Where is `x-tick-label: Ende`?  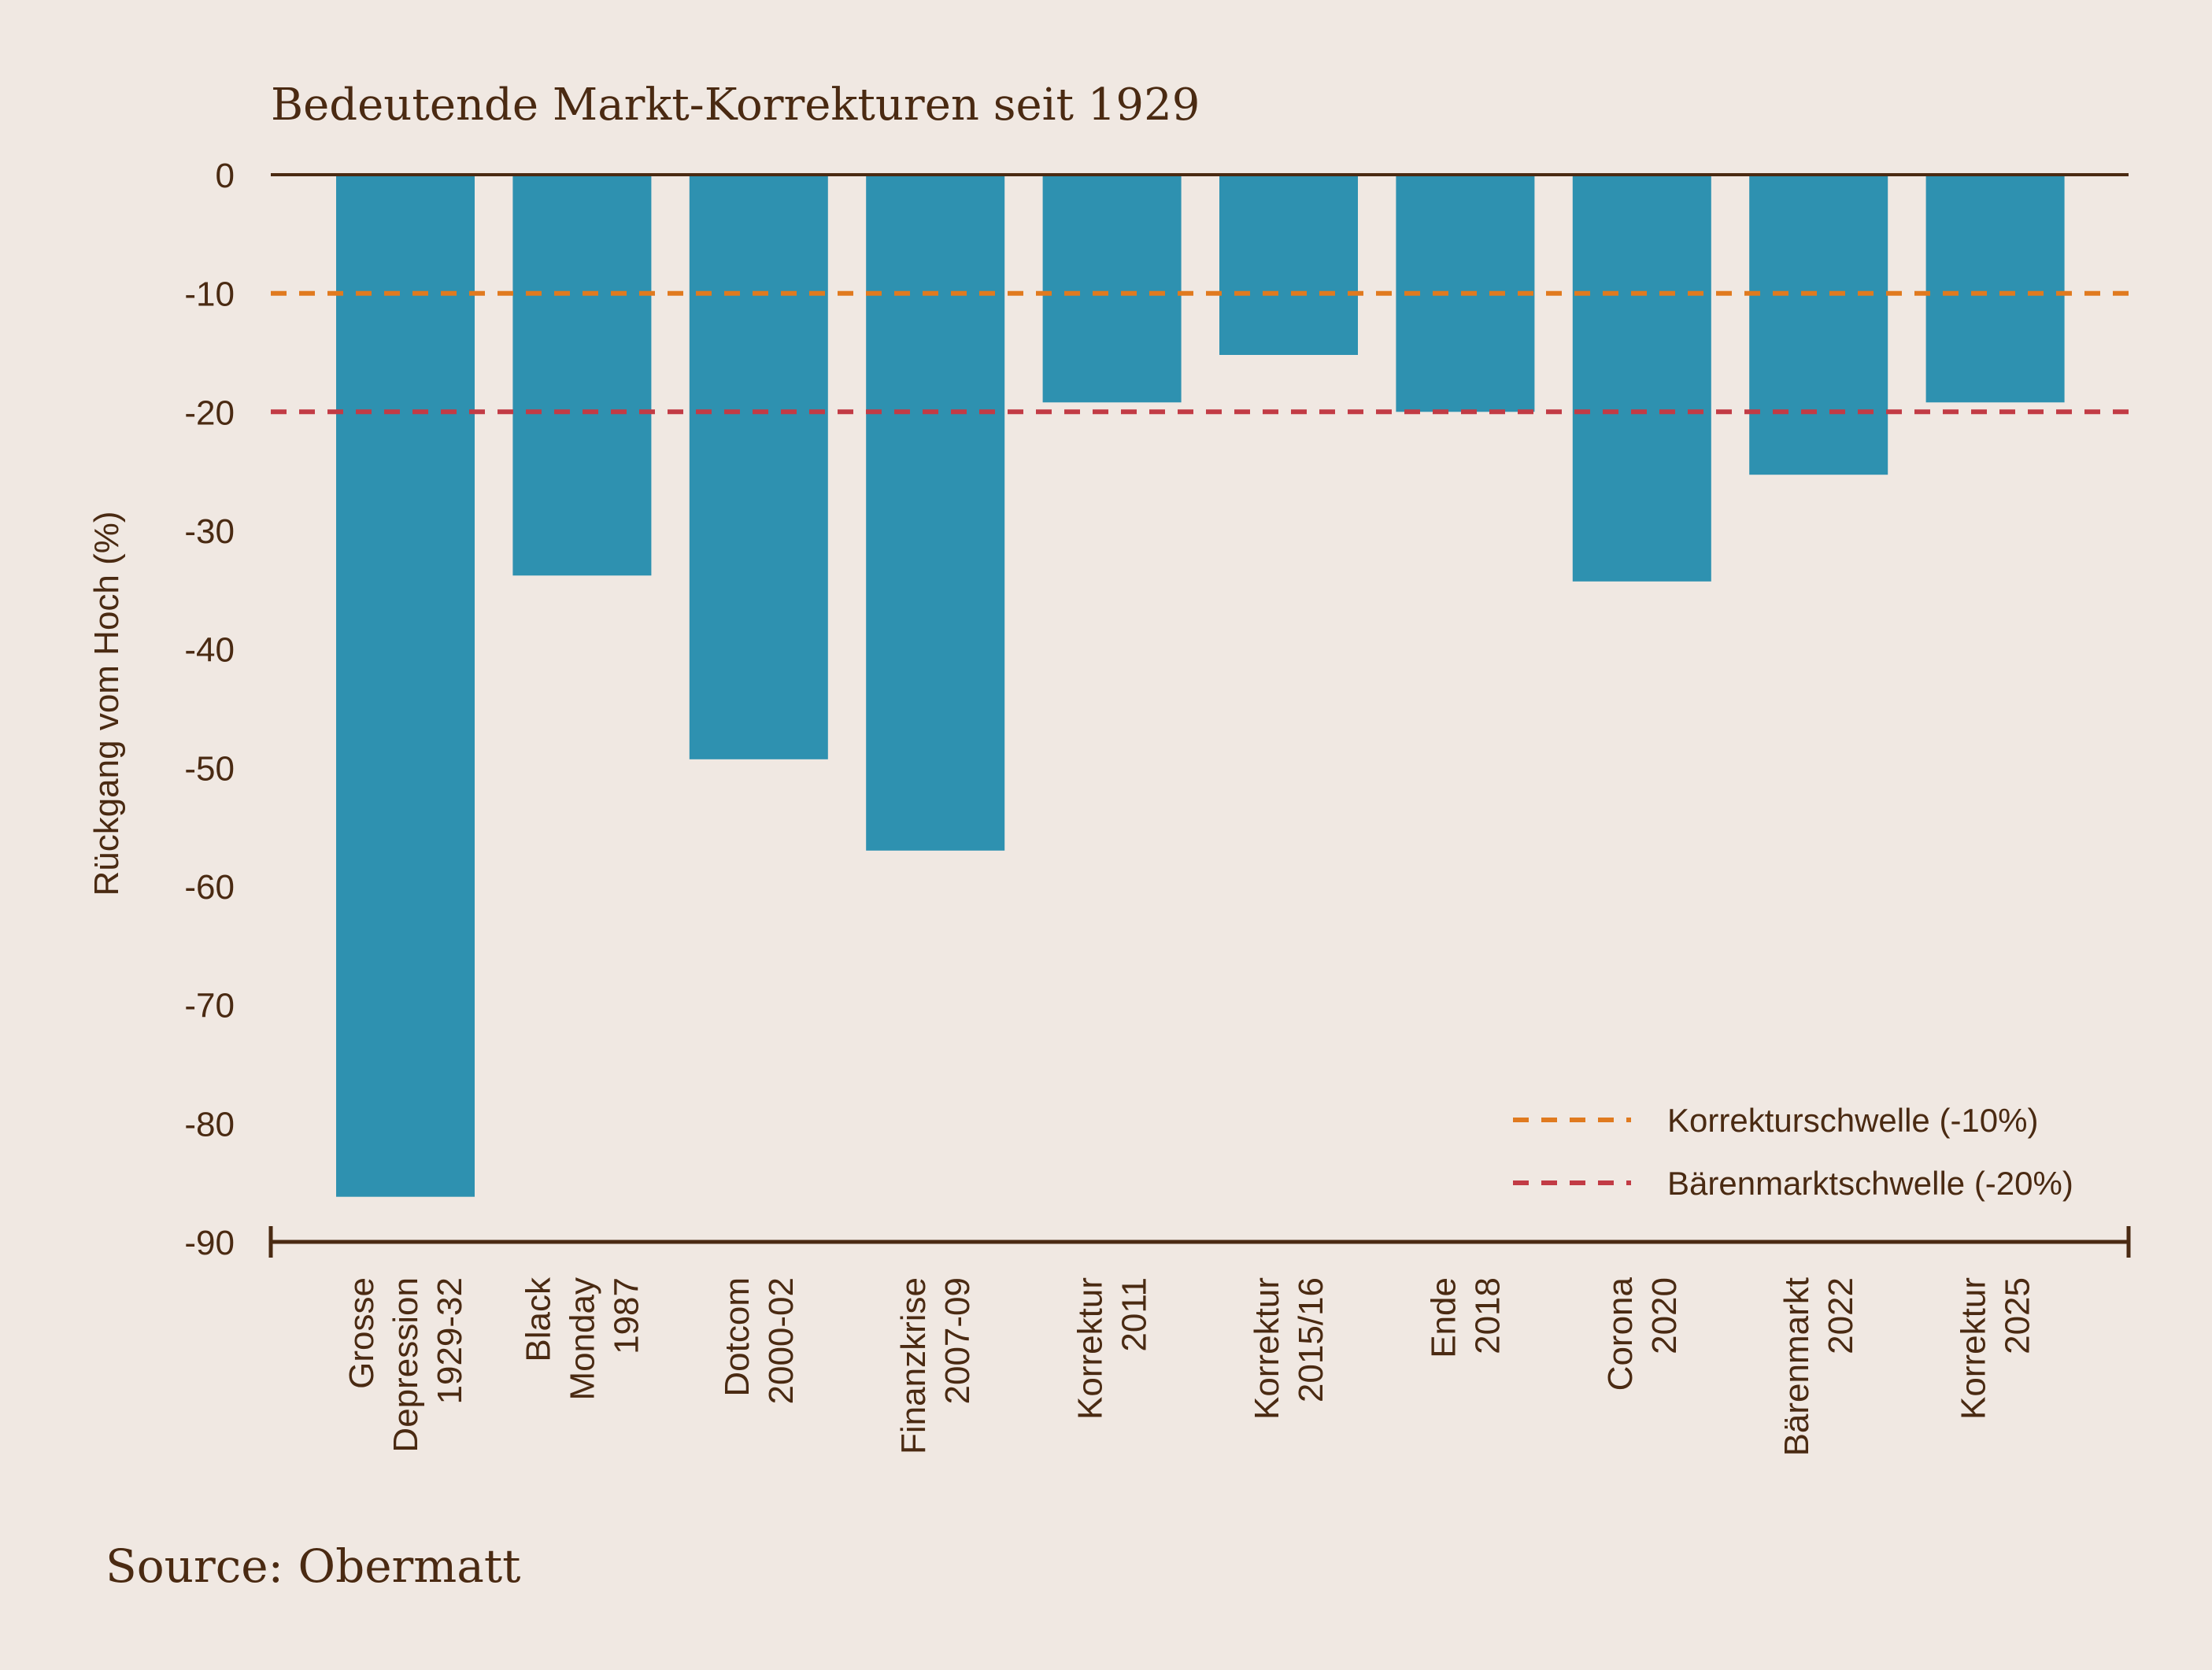
x-tick-label: Ende is located at coordinates (1443, 1318).